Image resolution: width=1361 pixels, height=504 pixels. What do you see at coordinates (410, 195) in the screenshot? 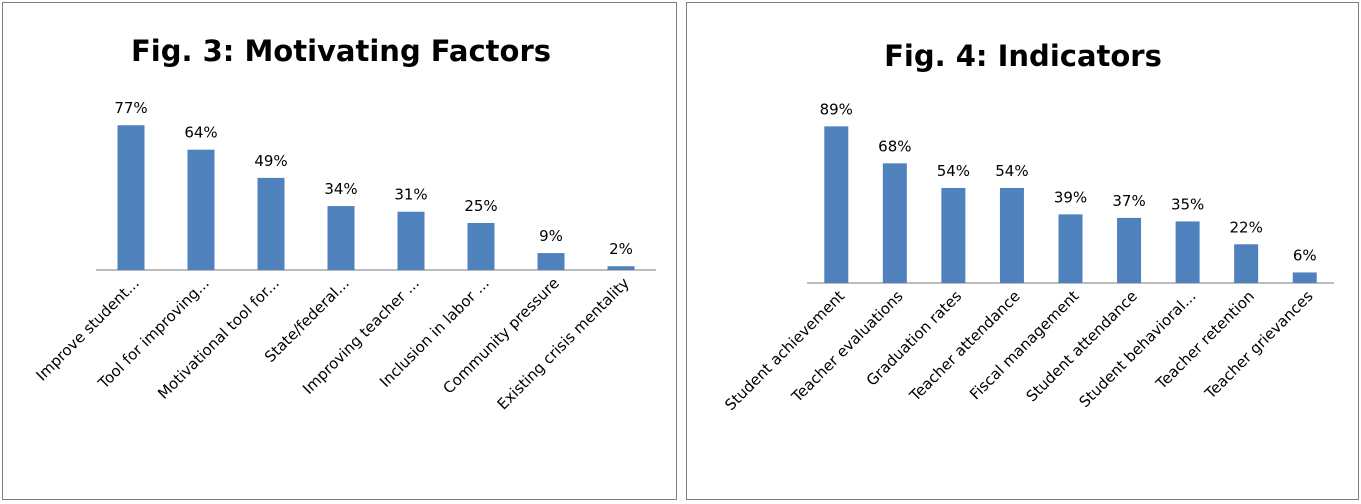
I see `data-label: 31%` at bounding box center [410, 195].